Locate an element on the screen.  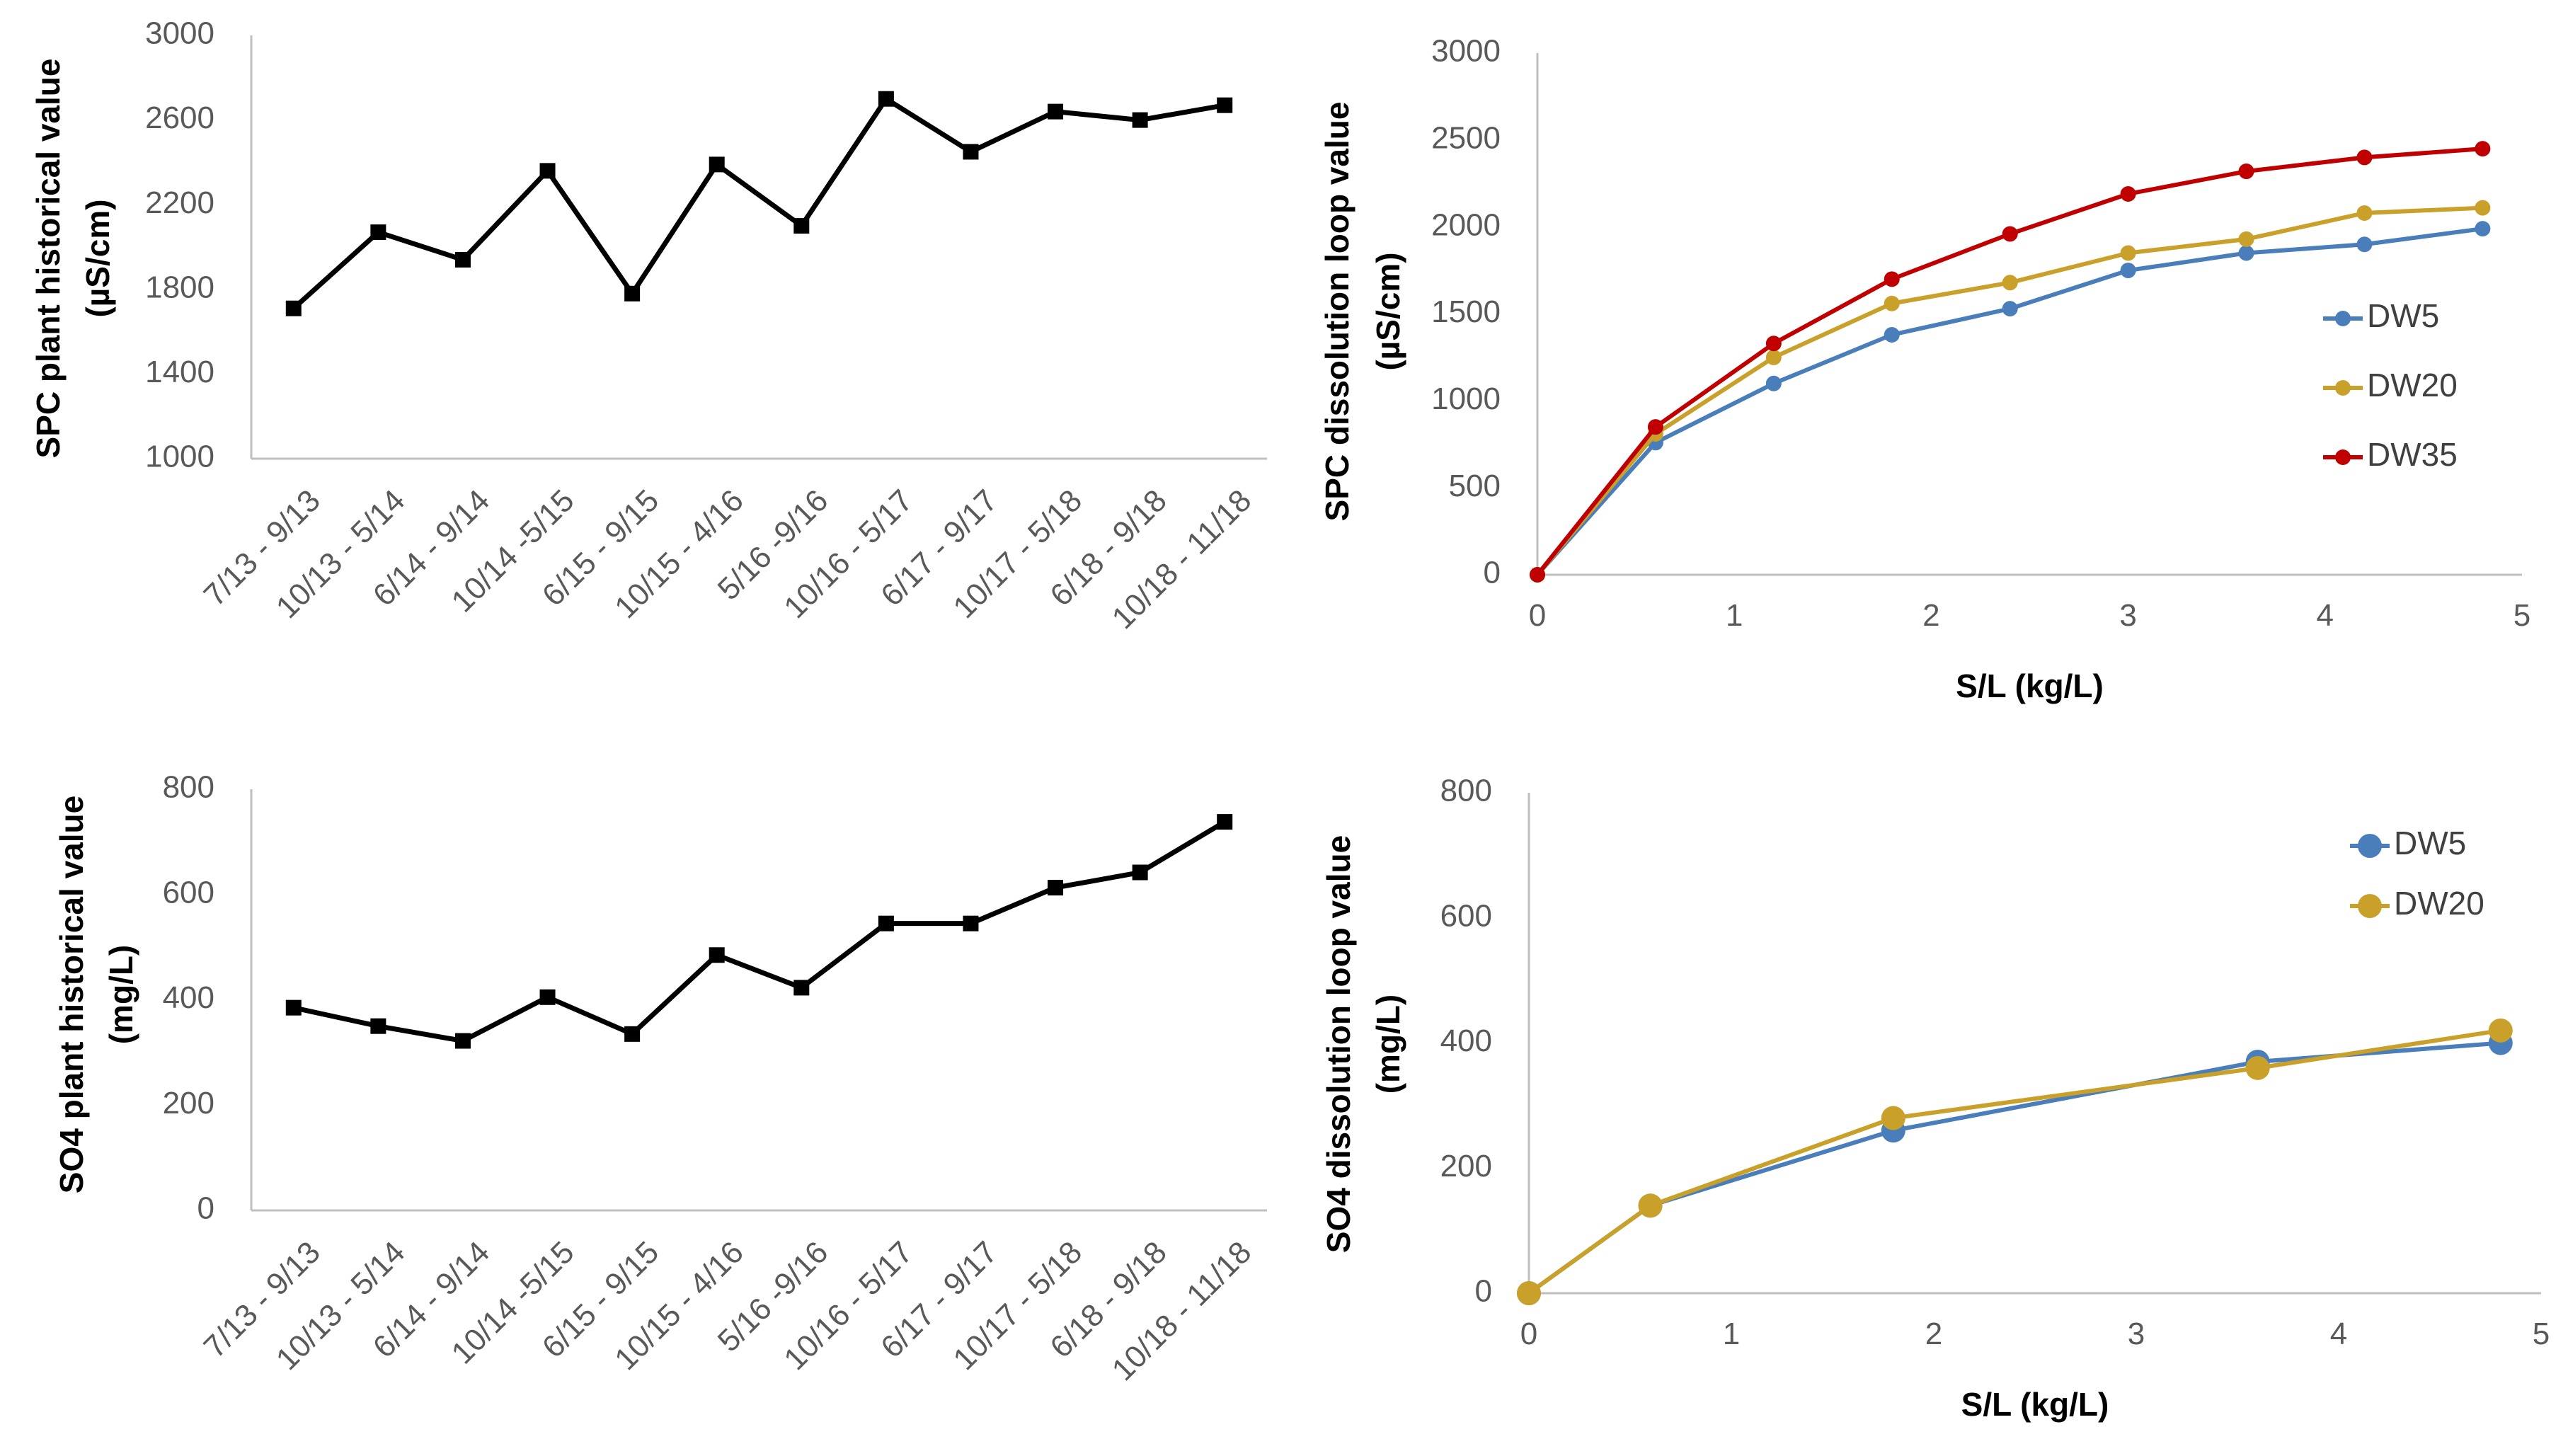
y-axis-title-line1: SPC dissolution loop value is located at coordinates (1337, 312).